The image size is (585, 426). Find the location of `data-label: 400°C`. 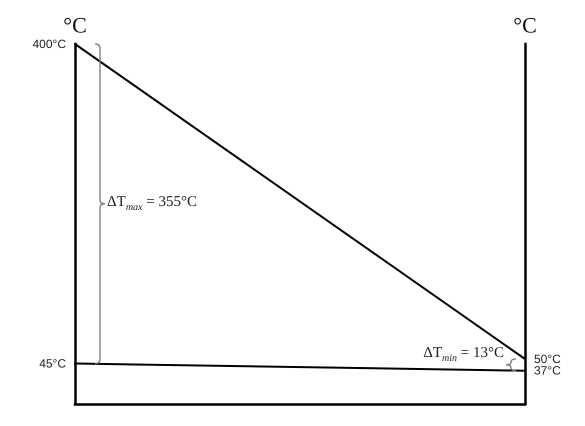

data-label: 400°C is located at coordinates (49, 44).